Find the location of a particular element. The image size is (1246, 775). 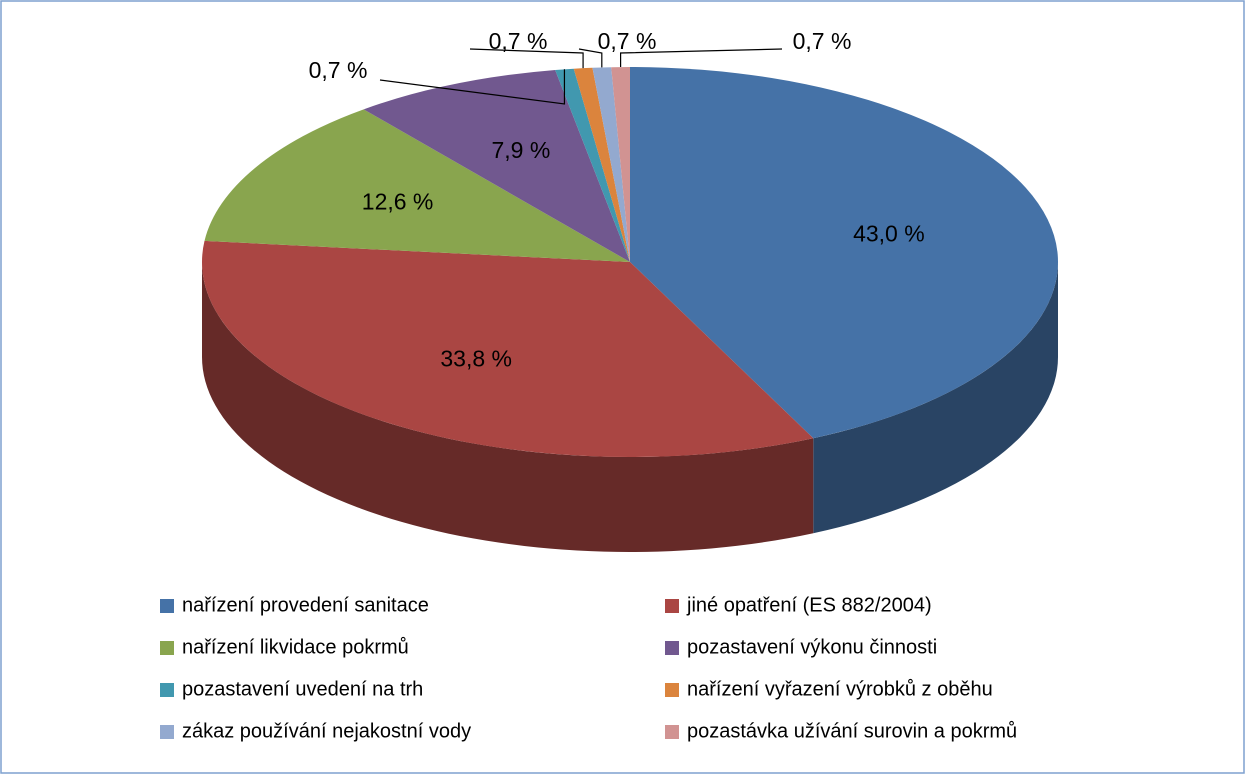

legend-label: nařízení likvidace pokrmů is located at coordinates (295, 647).